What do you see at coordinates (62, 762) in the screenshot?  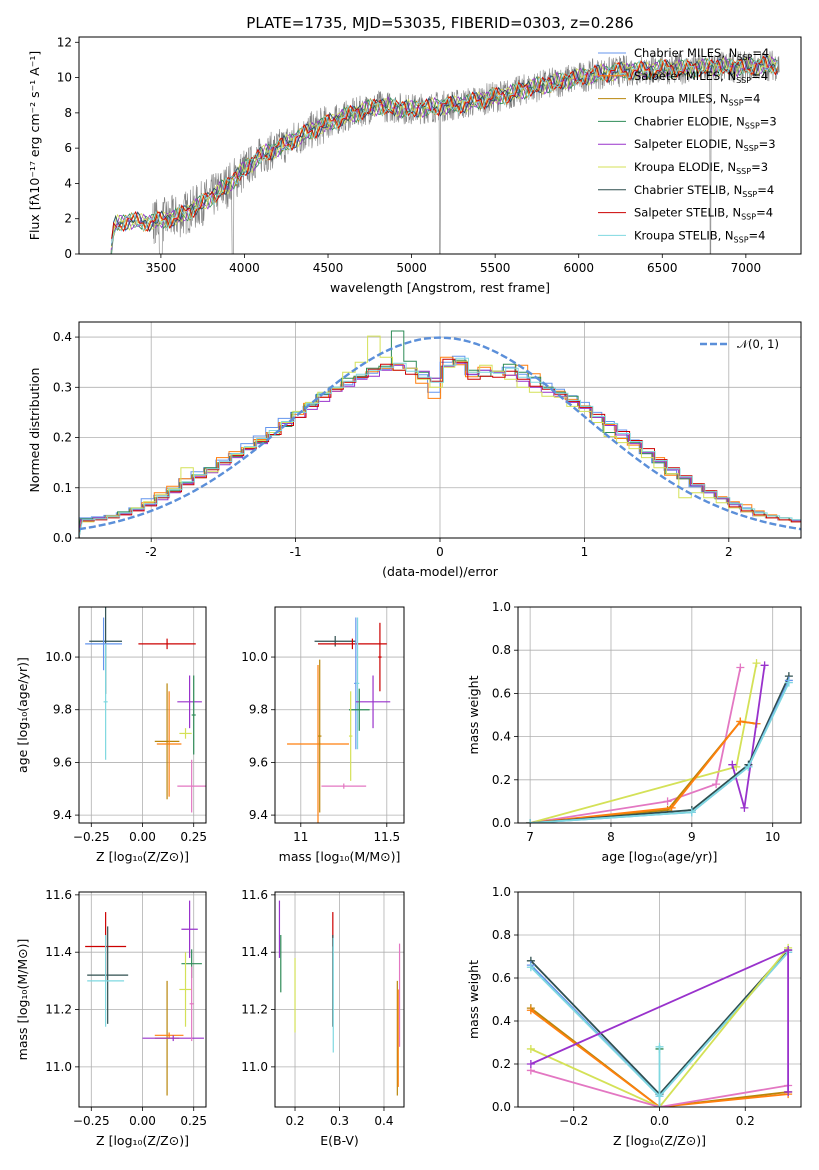 I see `y-tick-label: 9.6` at bounding box center [62, 762].